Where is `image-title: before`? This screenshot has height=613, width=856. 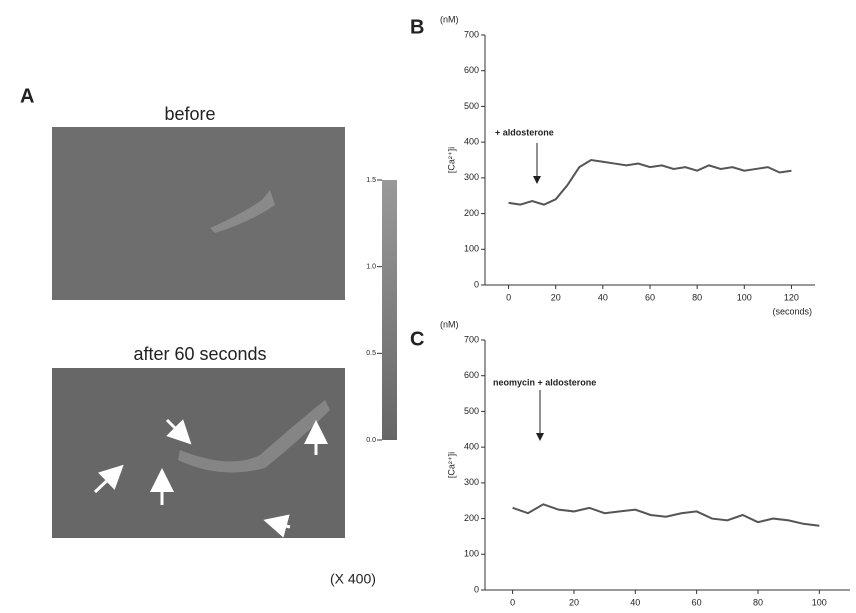
image-title: before is located at coordinates (189, 114).